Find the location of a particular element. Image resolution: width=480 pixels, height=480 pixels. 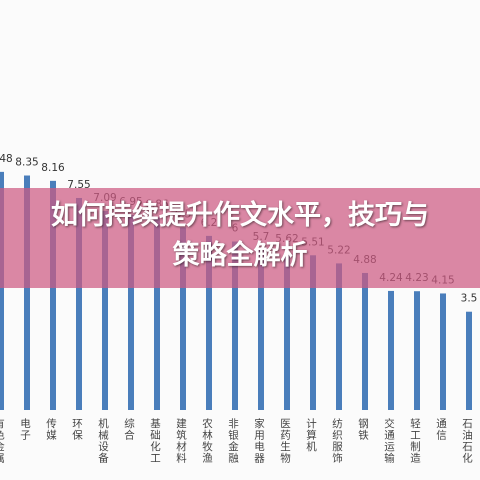

x-tick-label: 基础化工 is located at coordinates (155, 440).